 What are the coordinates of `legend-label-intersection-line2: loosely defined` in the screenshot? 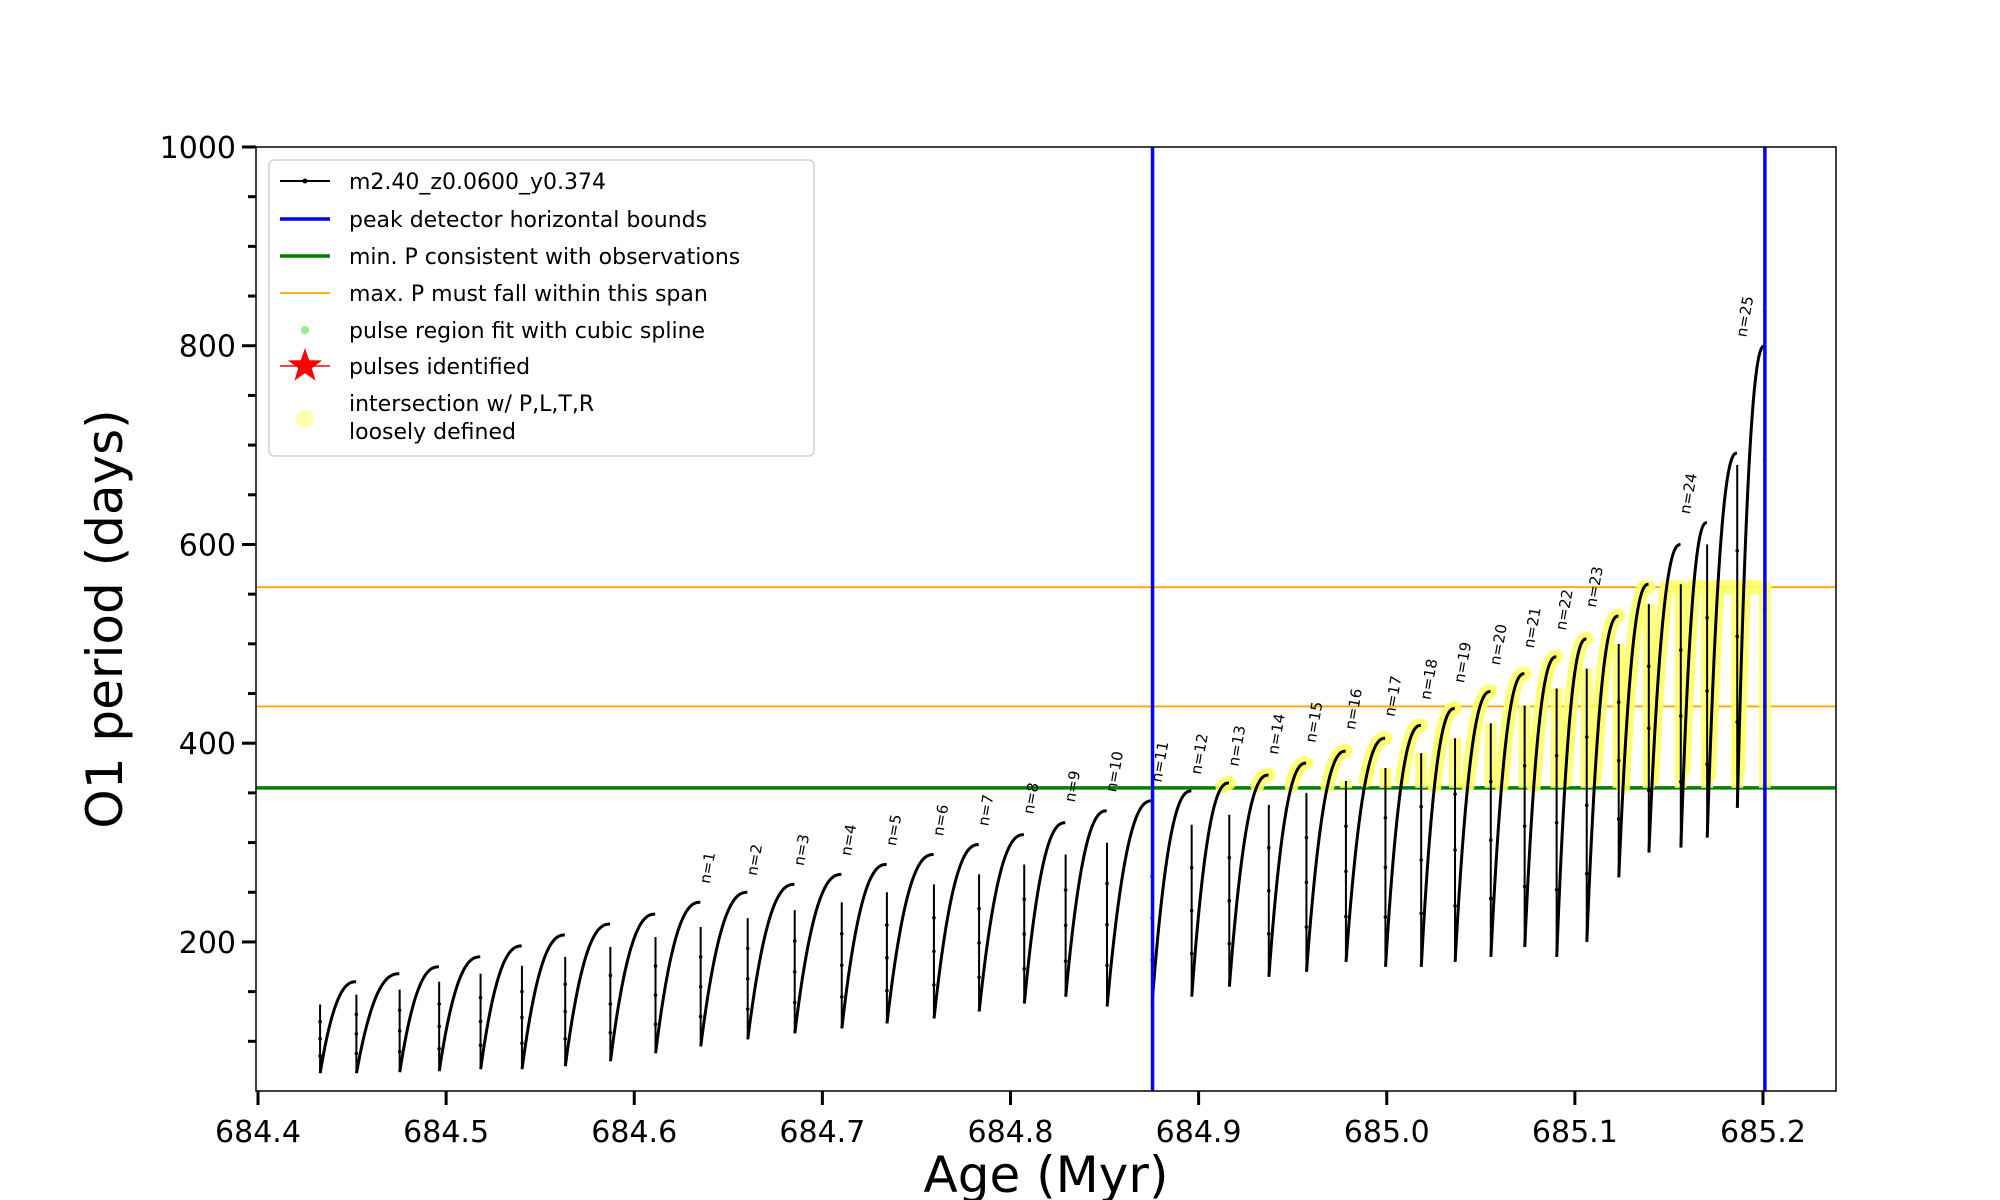 It's located at (432, 432).